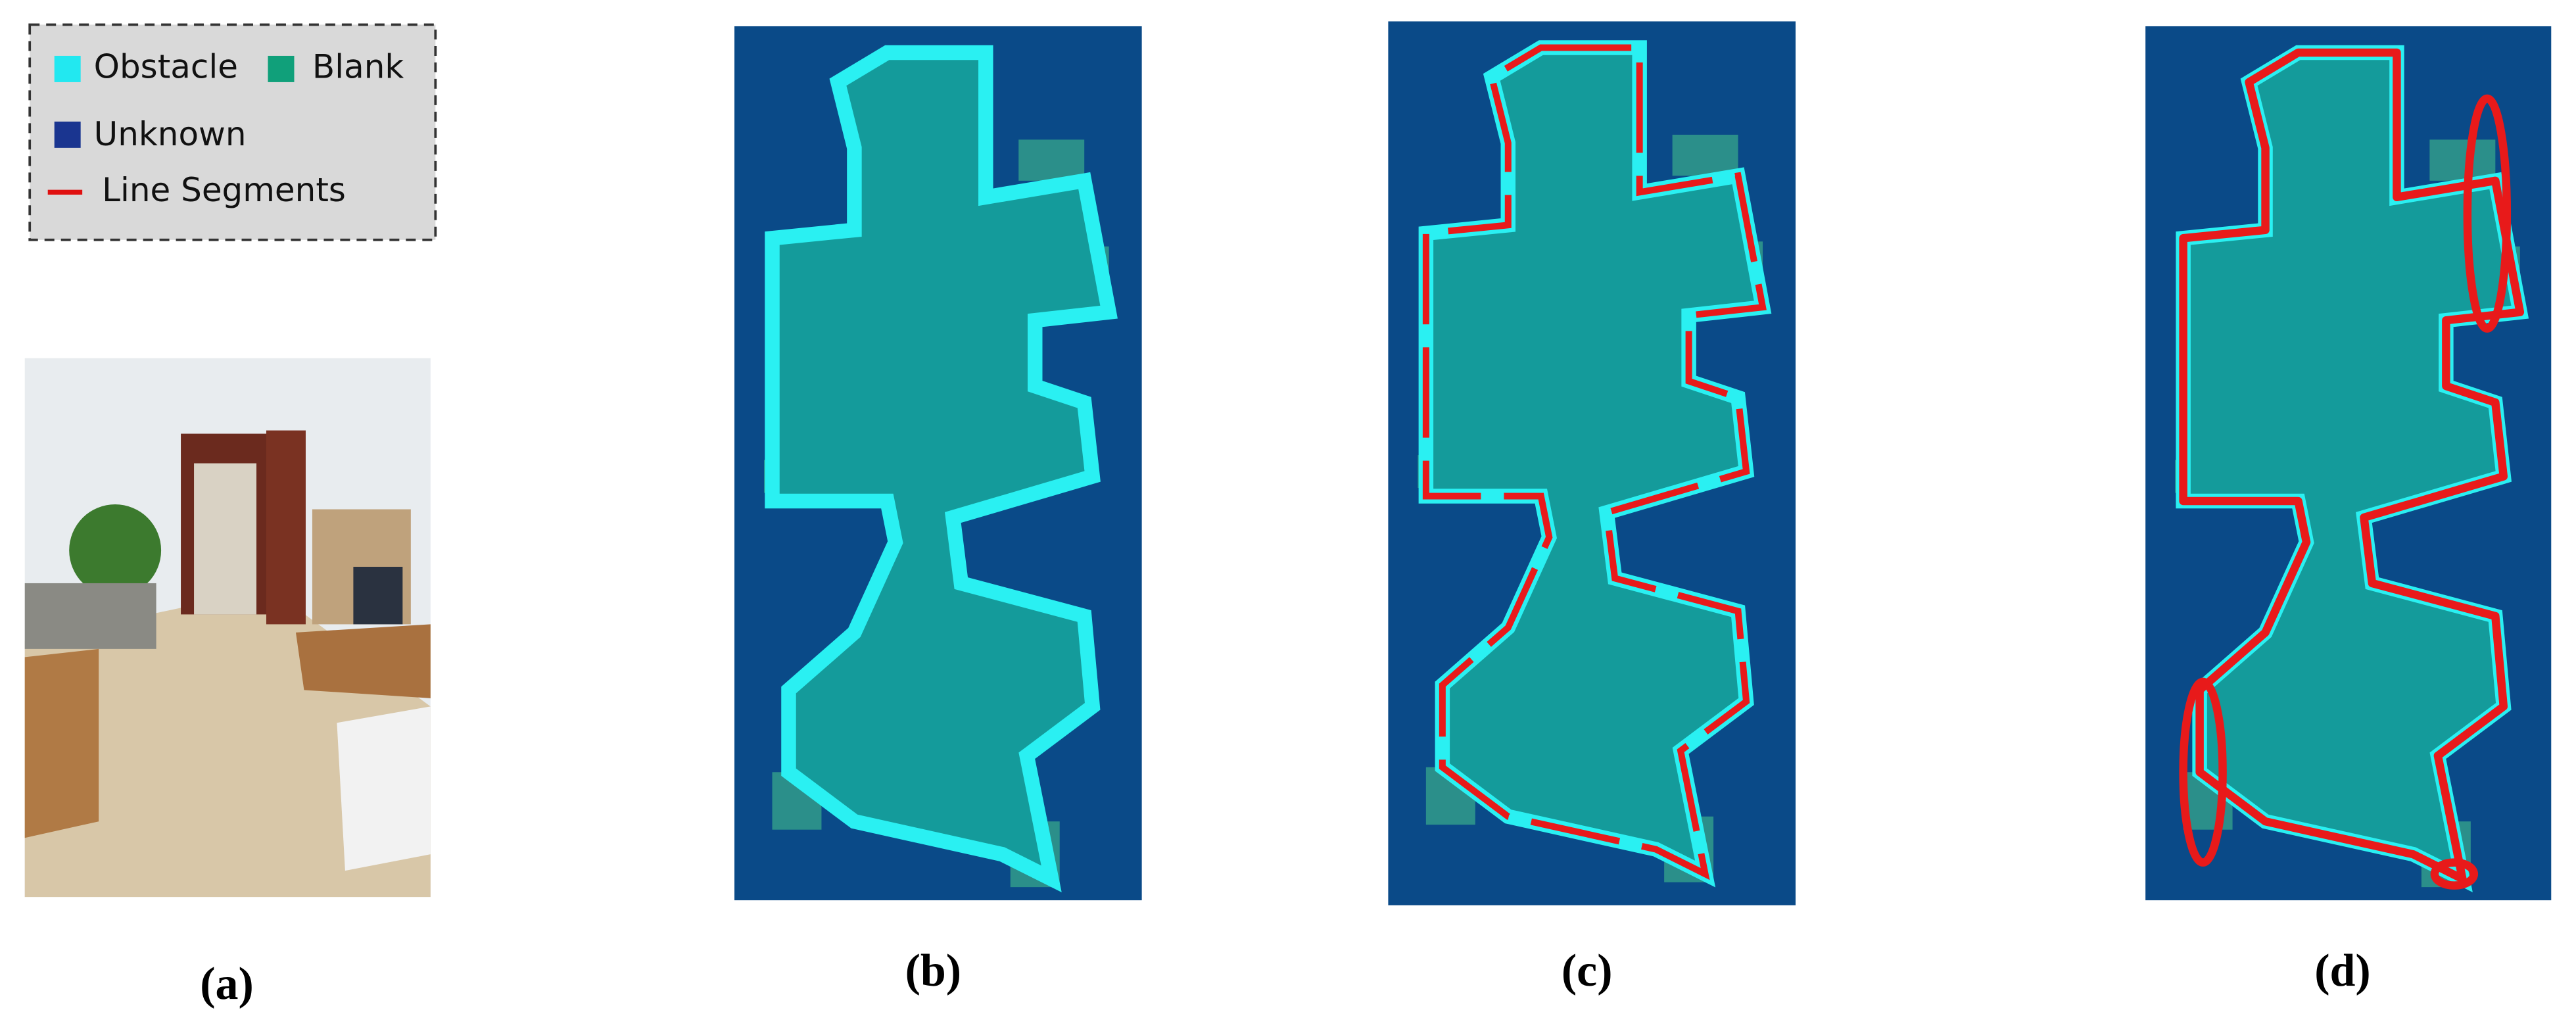  I want to click on map-b, so click(938, 463).